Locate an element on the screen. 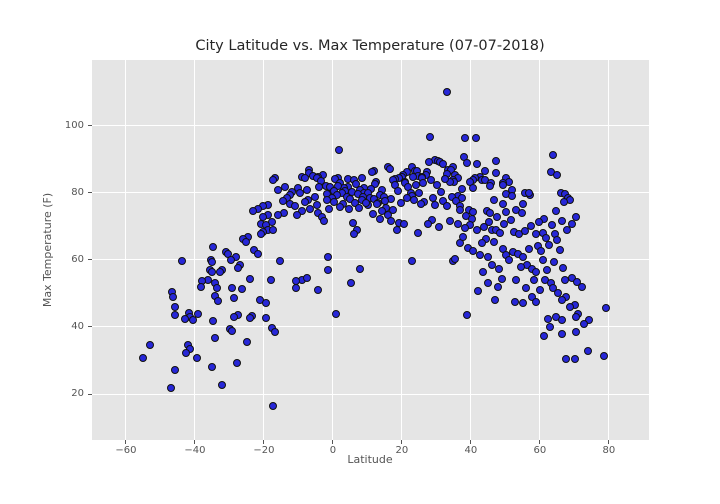 This screenshot has width=720, height=504. x-axis-label: Latitude is located at coordinates (370, 459).